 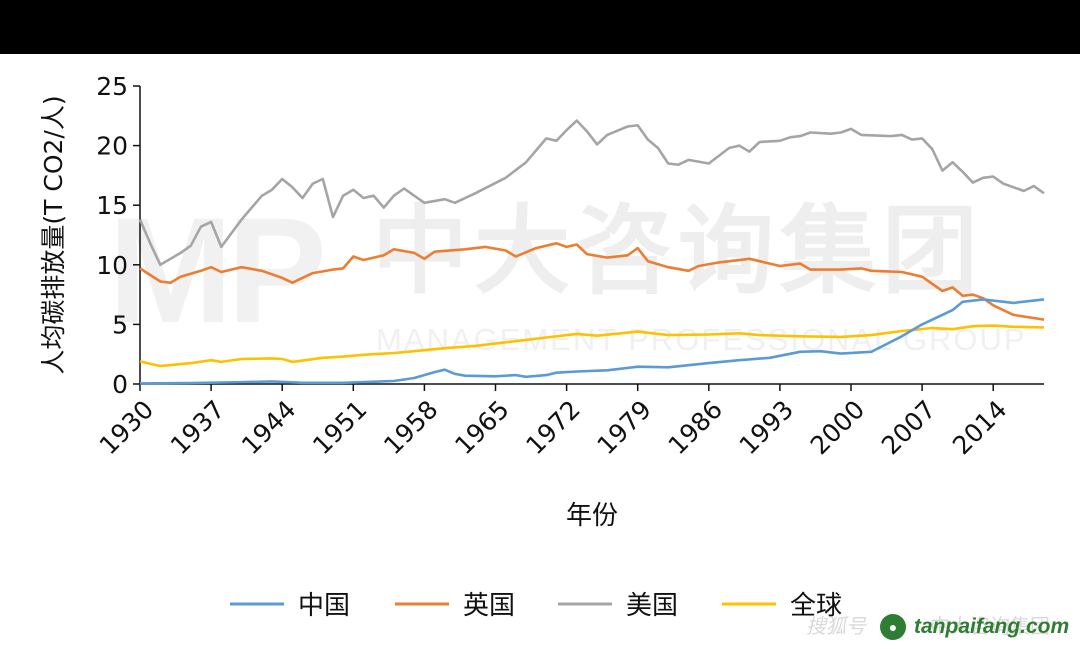 What do you see at coordinates (112, 265) in the screenshot?
I see `y-tick-label: 10` at bounding box center [112, 265].